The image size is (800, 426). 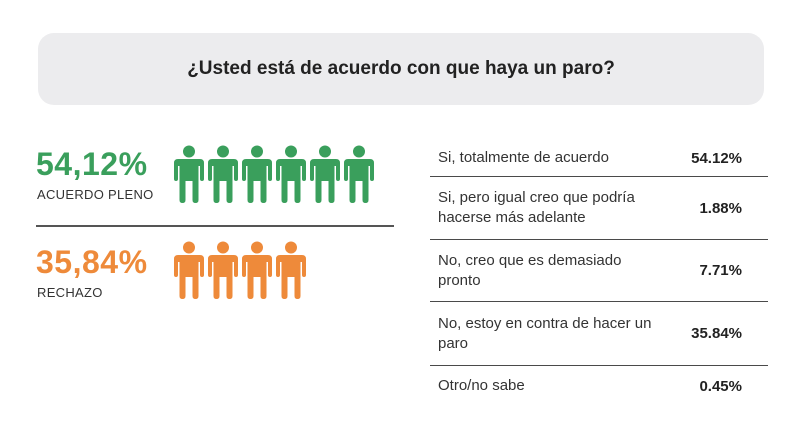 What do you see at coordinates (720, 386) in the screenshot?
I see `row-value: 0.45%` at bounding box center [720, 386].